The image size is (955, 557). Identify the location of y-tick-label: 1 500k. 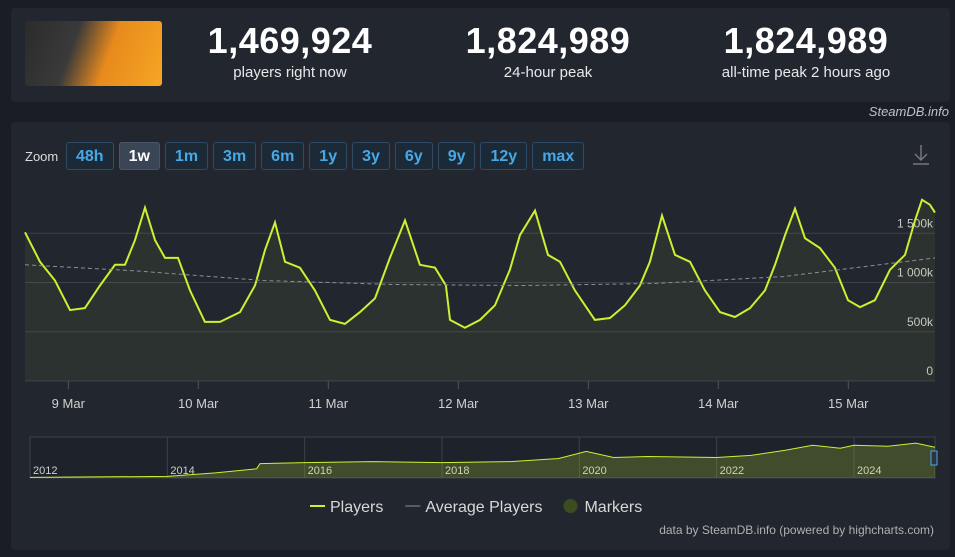
(915, 223).